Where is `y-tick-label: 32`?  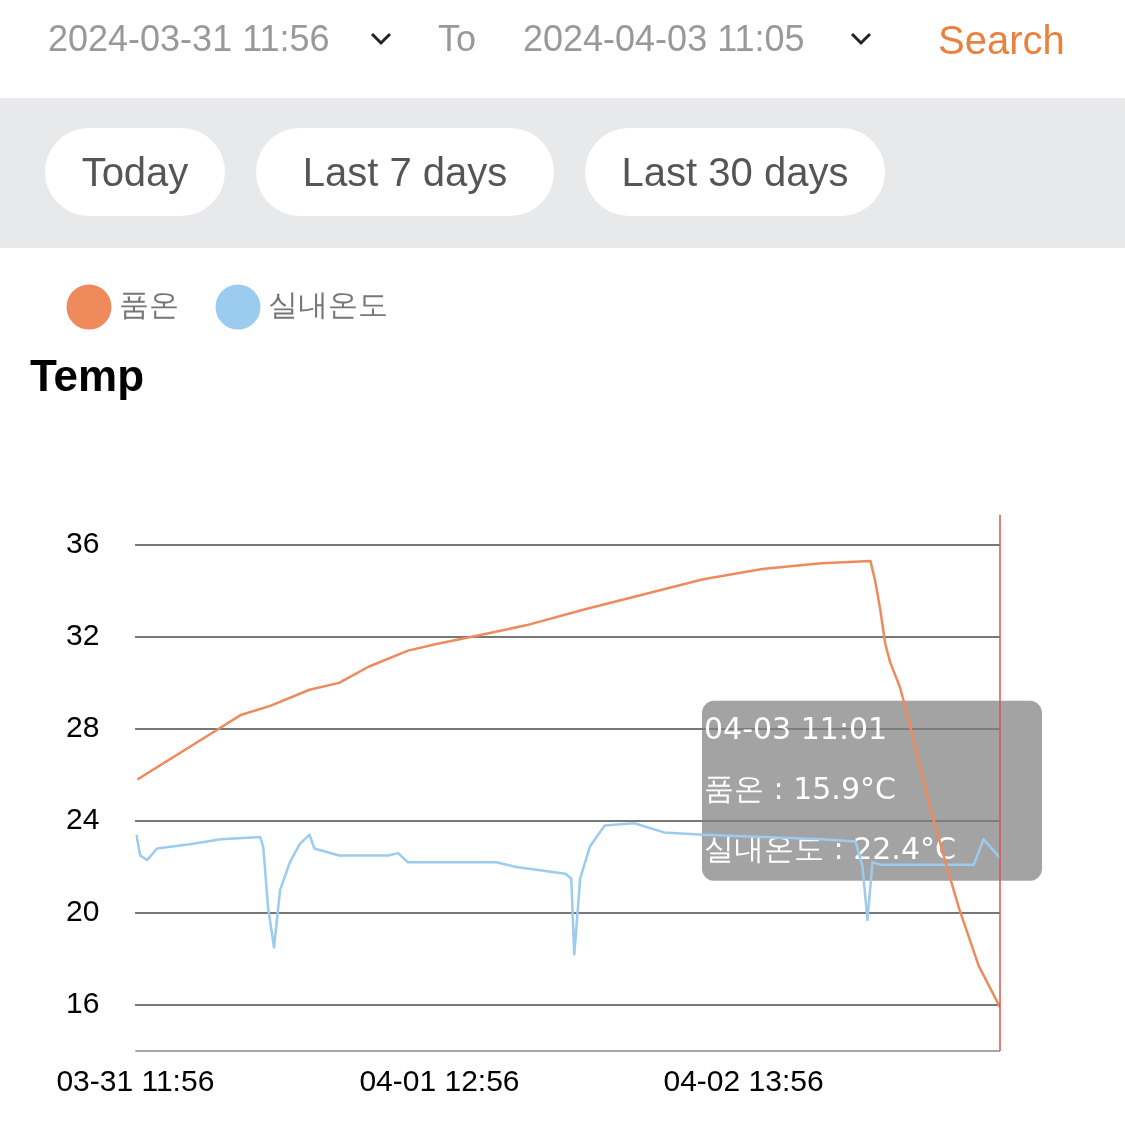
y-tick-label: 32 is located at coordinates (82, 635).